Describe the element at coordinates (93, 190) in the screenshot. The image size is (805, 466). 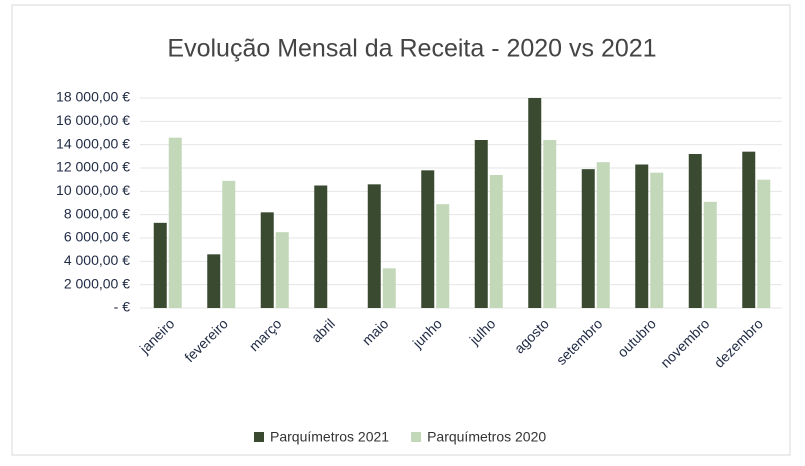
I see `y-tick-label: 10 000,00 €` at that location.